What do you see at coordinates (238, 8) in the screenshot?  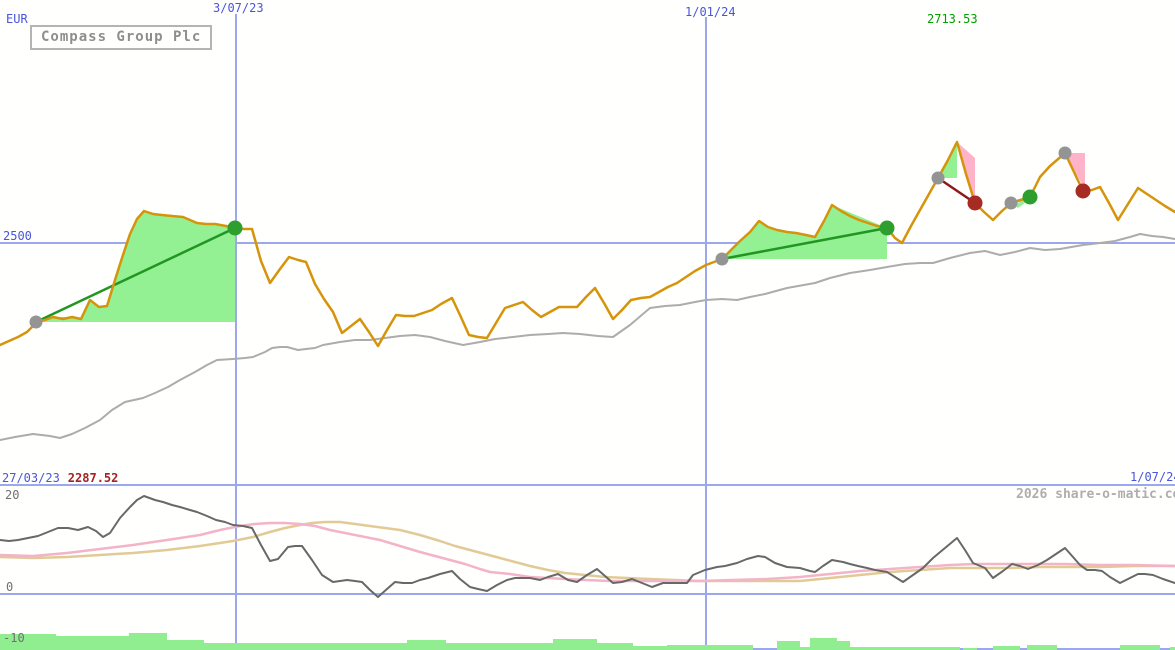 I see `x-tick-date-1: 3/07/23` at bounding box center [238, 8].